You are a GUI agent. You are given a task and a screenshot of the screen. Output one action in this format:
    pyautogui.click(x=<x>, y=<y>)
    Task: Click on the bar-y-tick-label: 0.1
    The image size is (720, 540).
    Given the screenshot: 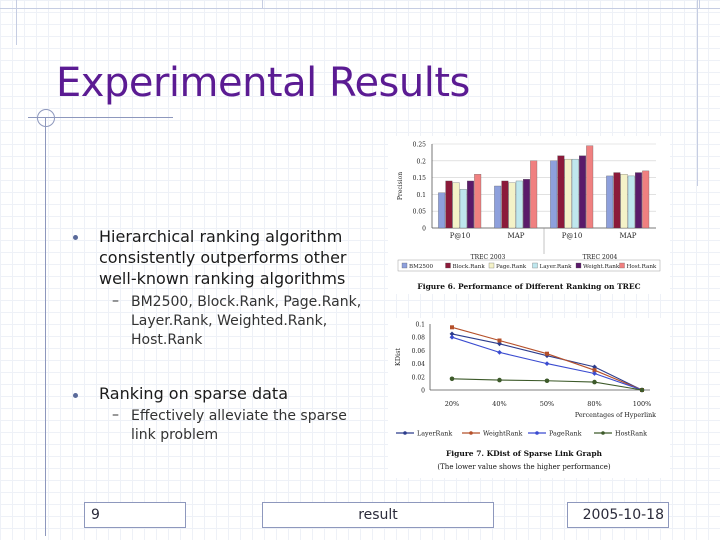 What is the action you would take?
    pyautogui.click(x=421, y=195)
    